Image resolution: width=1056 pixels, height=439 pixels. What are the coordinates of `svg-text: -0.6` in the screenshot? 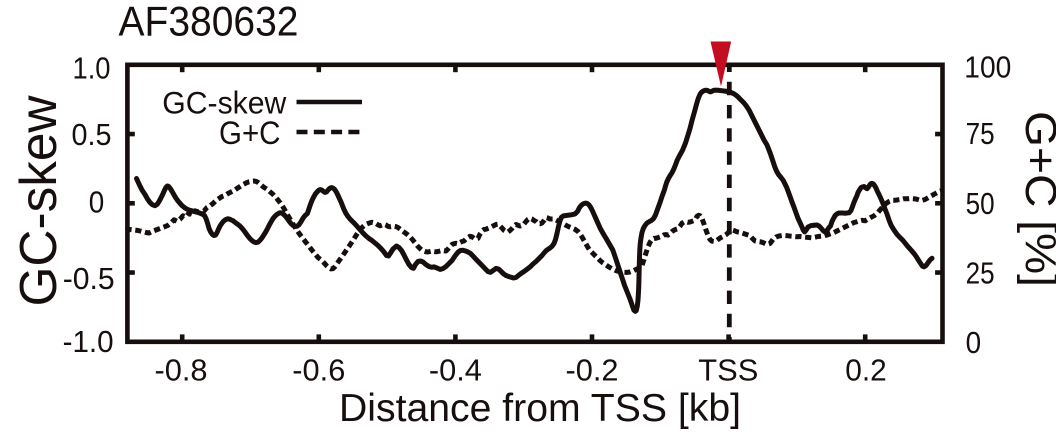 It's located at (318, 369).